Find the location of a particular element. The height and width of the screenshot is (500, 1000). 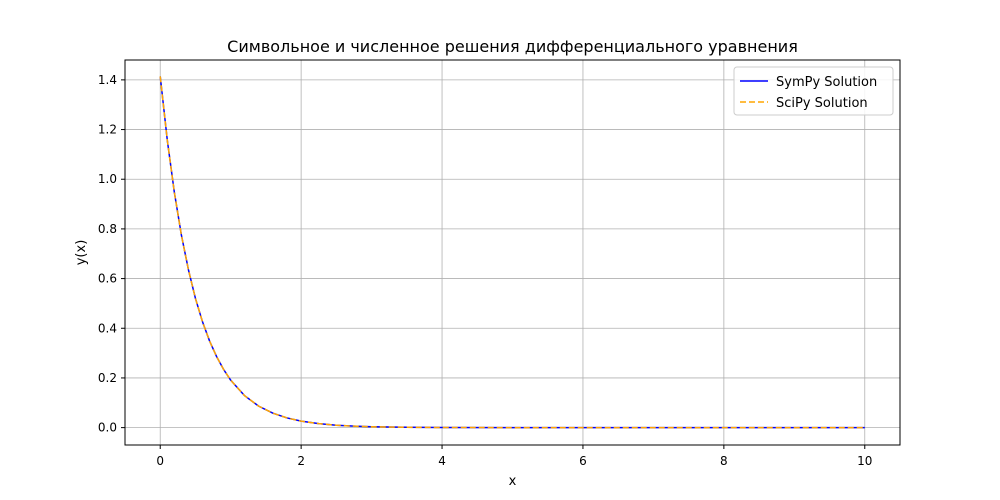

legend-box is located at coordinates (813, 91).